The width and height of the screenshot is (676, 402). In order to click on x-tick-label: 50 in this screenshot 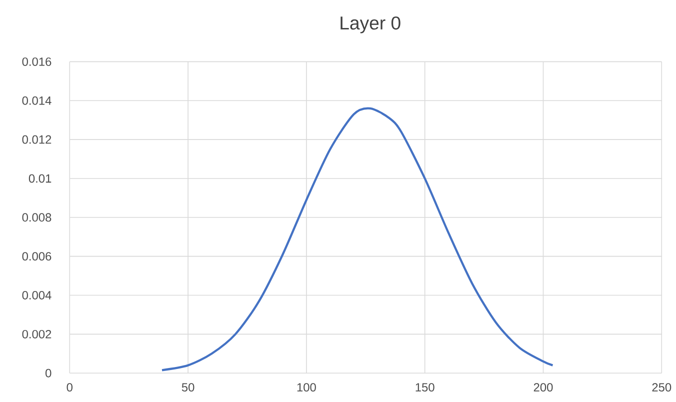, I will do `click(188, 387)`.